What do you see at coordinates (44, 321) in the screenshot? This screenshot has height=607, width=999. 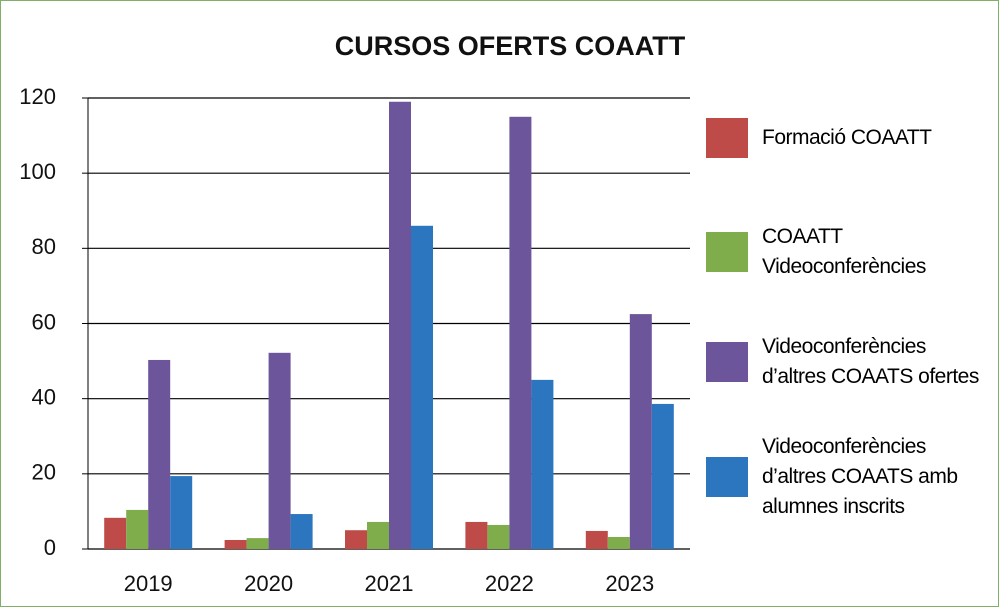 I see `y-tick-label: 60` at bounding box center [44, 321].